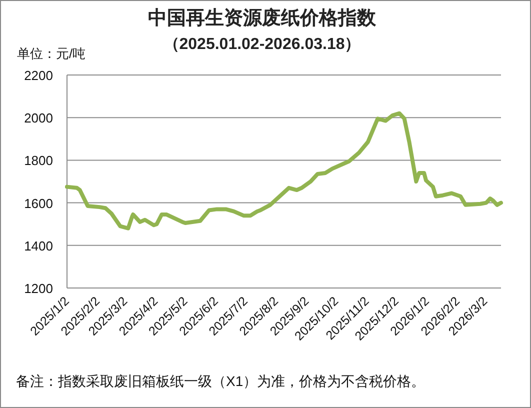  What do you see at coordinates (38, 202) in the screenshot?
I see `ytick: 1600` at bounding box center [38, 202].